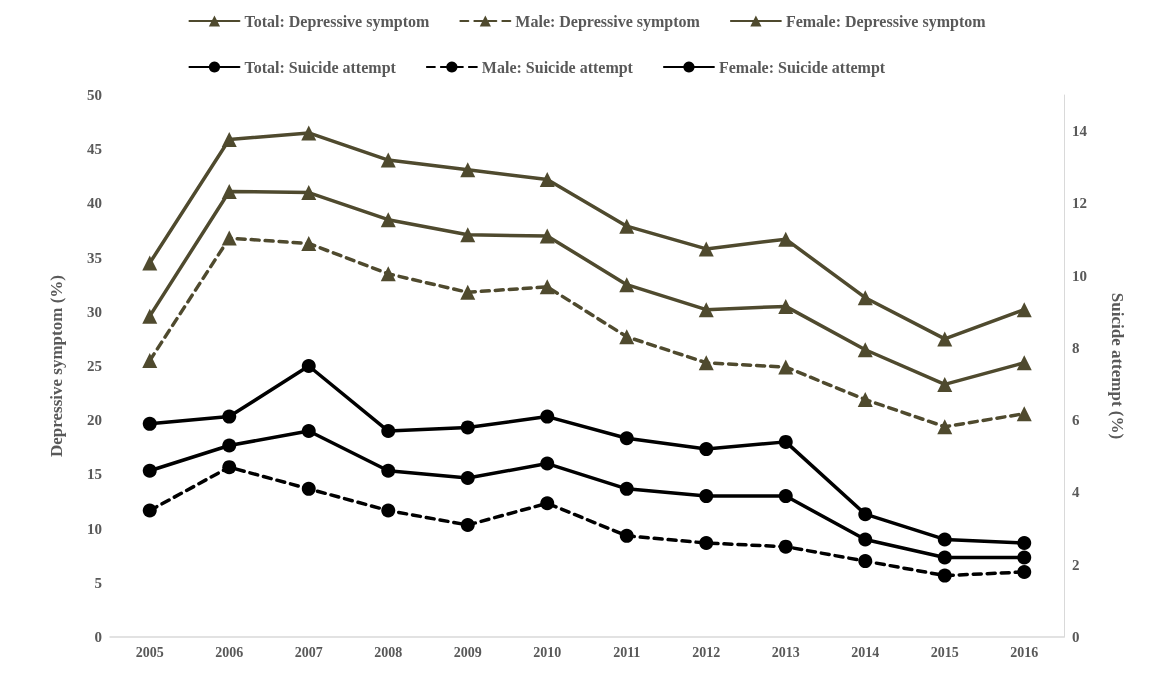 The image size is (1174, 682). What do you see at coordinates (149, 652) in the screenshot?
I see `x-tick-label: 2005` at bounding box center [149, 652].